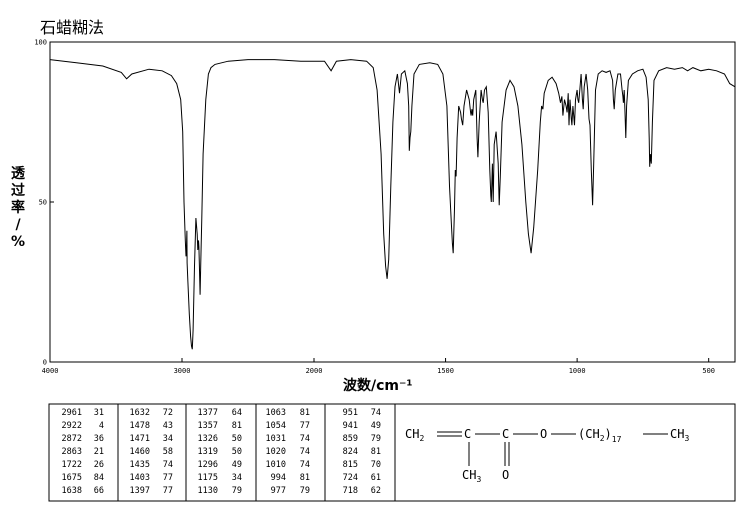 This screenshot has width=737, height=510. What do you see at coordinates (276, 465) in the screenshot?
I see `peak-wavenumber: 1010` at bounding box center [276, 465].